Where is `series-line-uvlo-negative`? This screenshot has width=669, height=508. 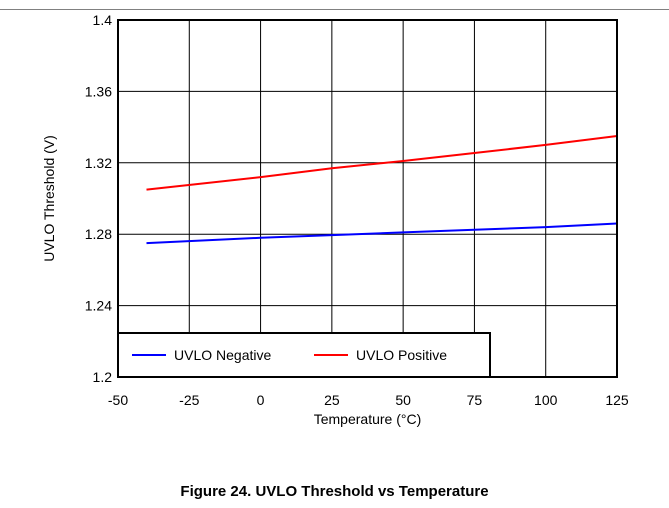 series-line-uvlo-negative is located at coordinates (382, 233).